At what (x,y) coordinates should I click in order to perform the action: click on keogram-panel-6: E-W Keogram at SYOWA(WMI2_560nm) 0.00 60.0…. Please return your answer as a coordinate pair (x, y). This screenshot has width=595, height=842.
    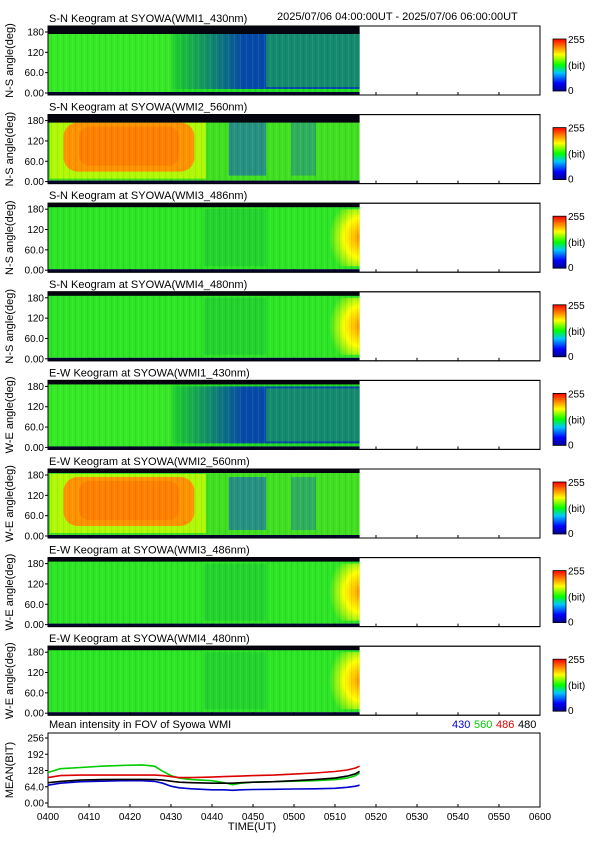
    Looking at the image, I should click on (294, 499).